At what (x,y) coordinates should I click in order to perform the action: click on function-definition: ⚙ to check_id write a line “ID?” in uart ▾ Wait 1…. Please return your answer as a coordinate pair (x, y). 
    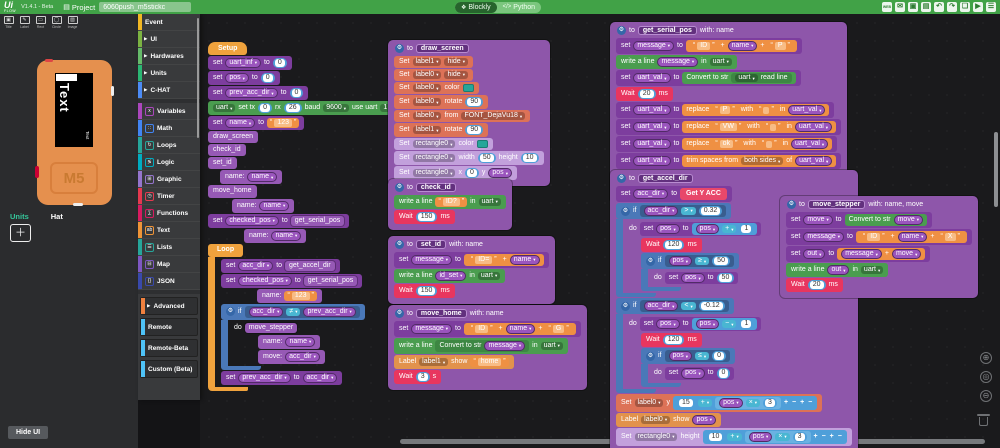
    Looking at the image, I should click on (450, 205).